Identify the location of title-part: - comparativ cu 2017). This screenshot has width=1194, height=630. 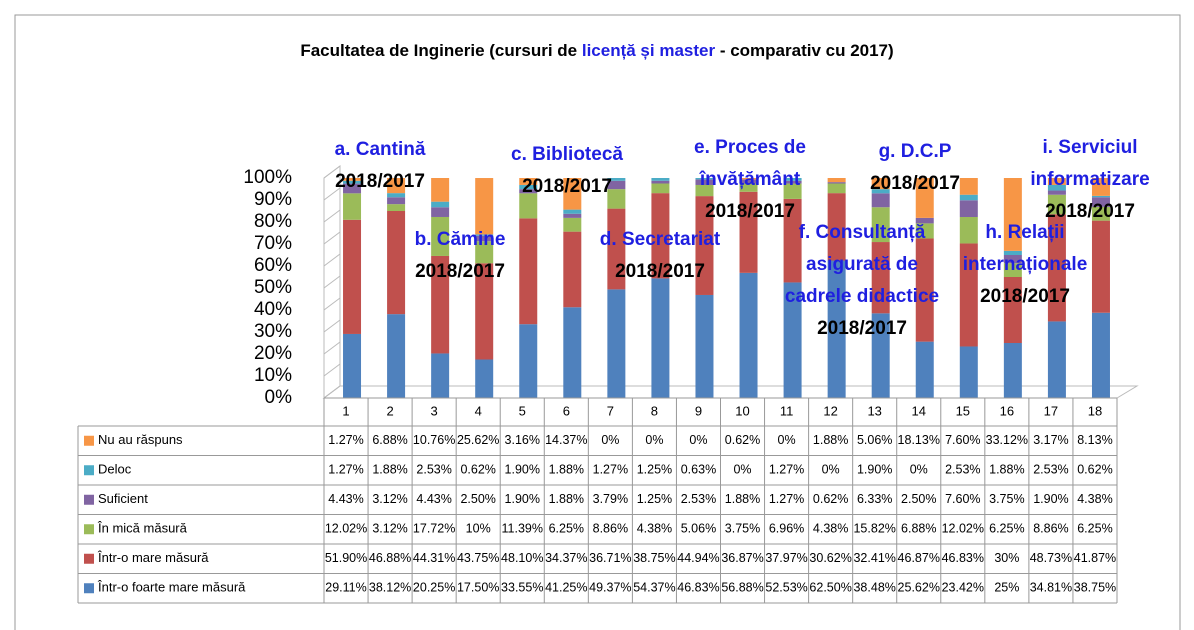
(804, 50).